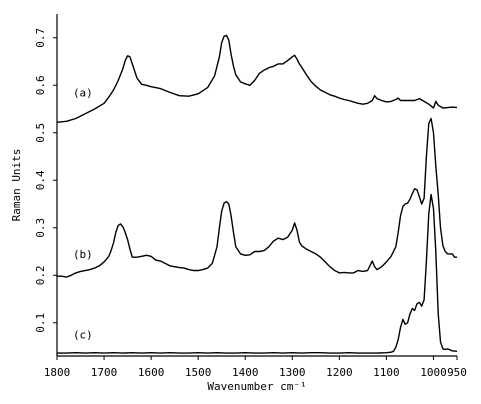 This screenshot has width=481, height=404. What do you see at coordinates (40, 85) in the screenshot?
I see `y-tick-label: 0.6` at bounding box center [40, 85].